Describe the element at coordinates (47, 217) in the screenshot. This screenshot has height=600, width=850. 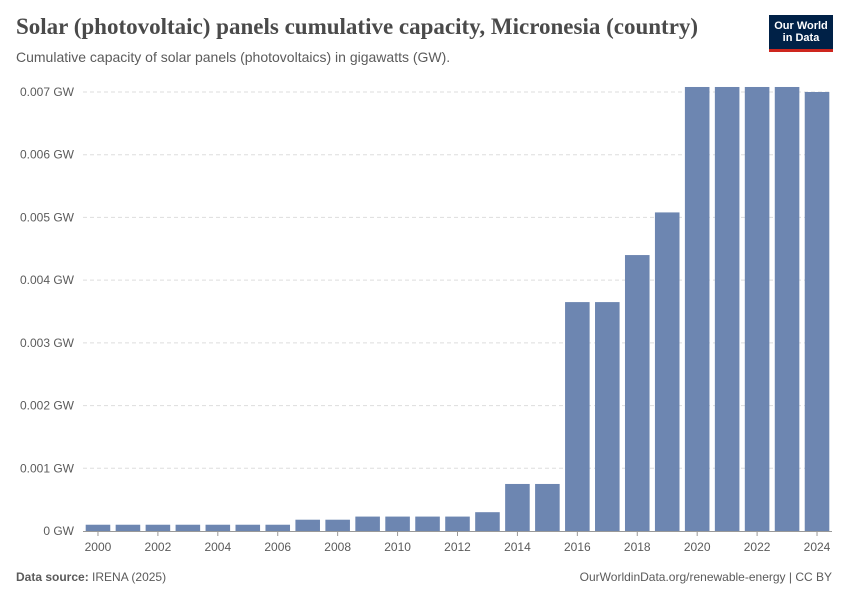
I see `y-tick-label: 0.005 GW` at that location.